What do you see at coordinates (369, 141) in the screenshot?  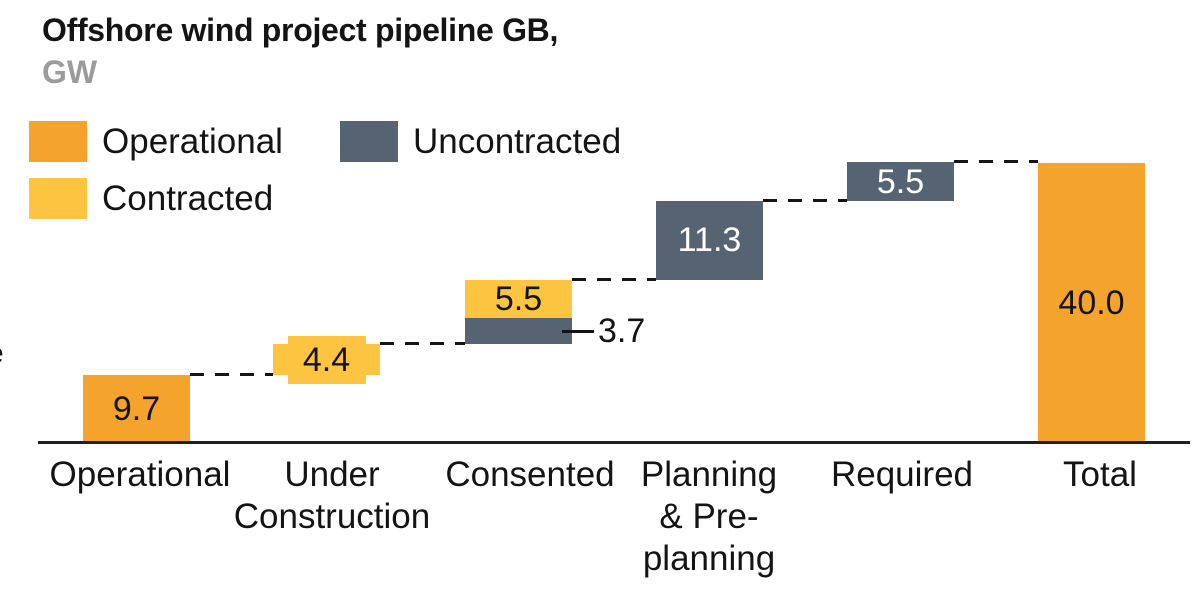 I see `legend-swatch-uncontracted` at bounding box center [369, 141].